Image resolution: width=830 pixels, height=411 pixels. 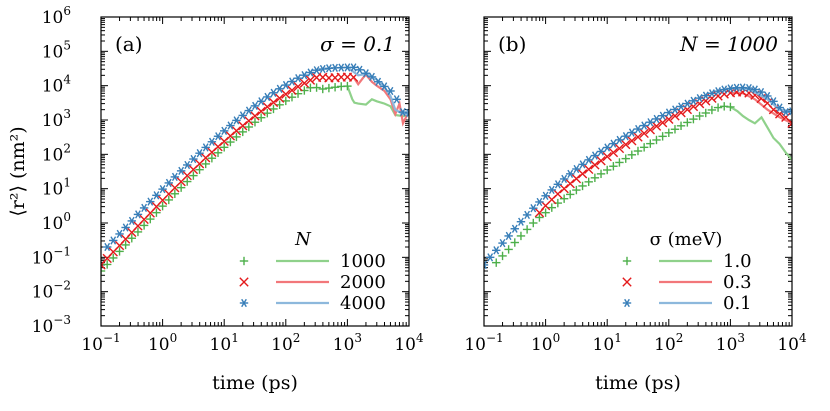 I want to click on legend-title: σ (meV), so click(x=686, y=239).